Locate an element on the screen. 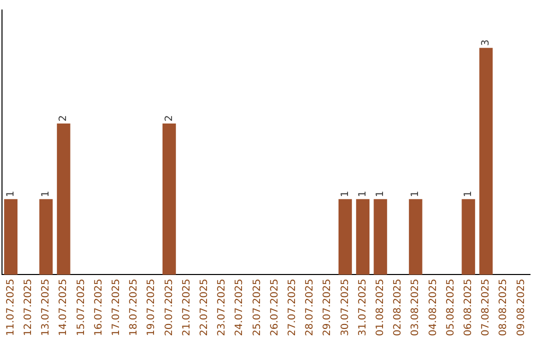  x-tick-label: 13.07.2025 is located at coordinates (46, 307).